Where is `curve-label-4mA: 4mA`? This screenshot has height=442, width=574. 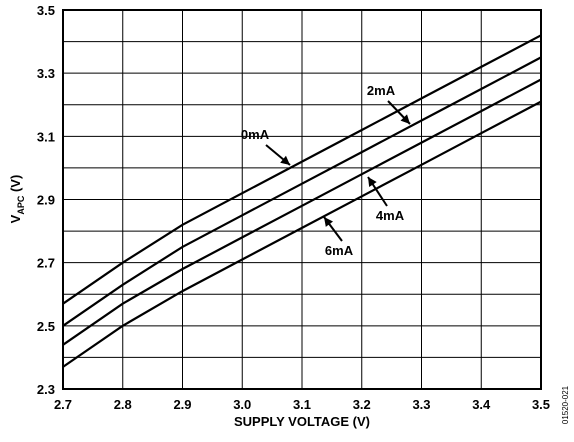 curve-label-4mA: 4mA is located at coordinates (390, 215).